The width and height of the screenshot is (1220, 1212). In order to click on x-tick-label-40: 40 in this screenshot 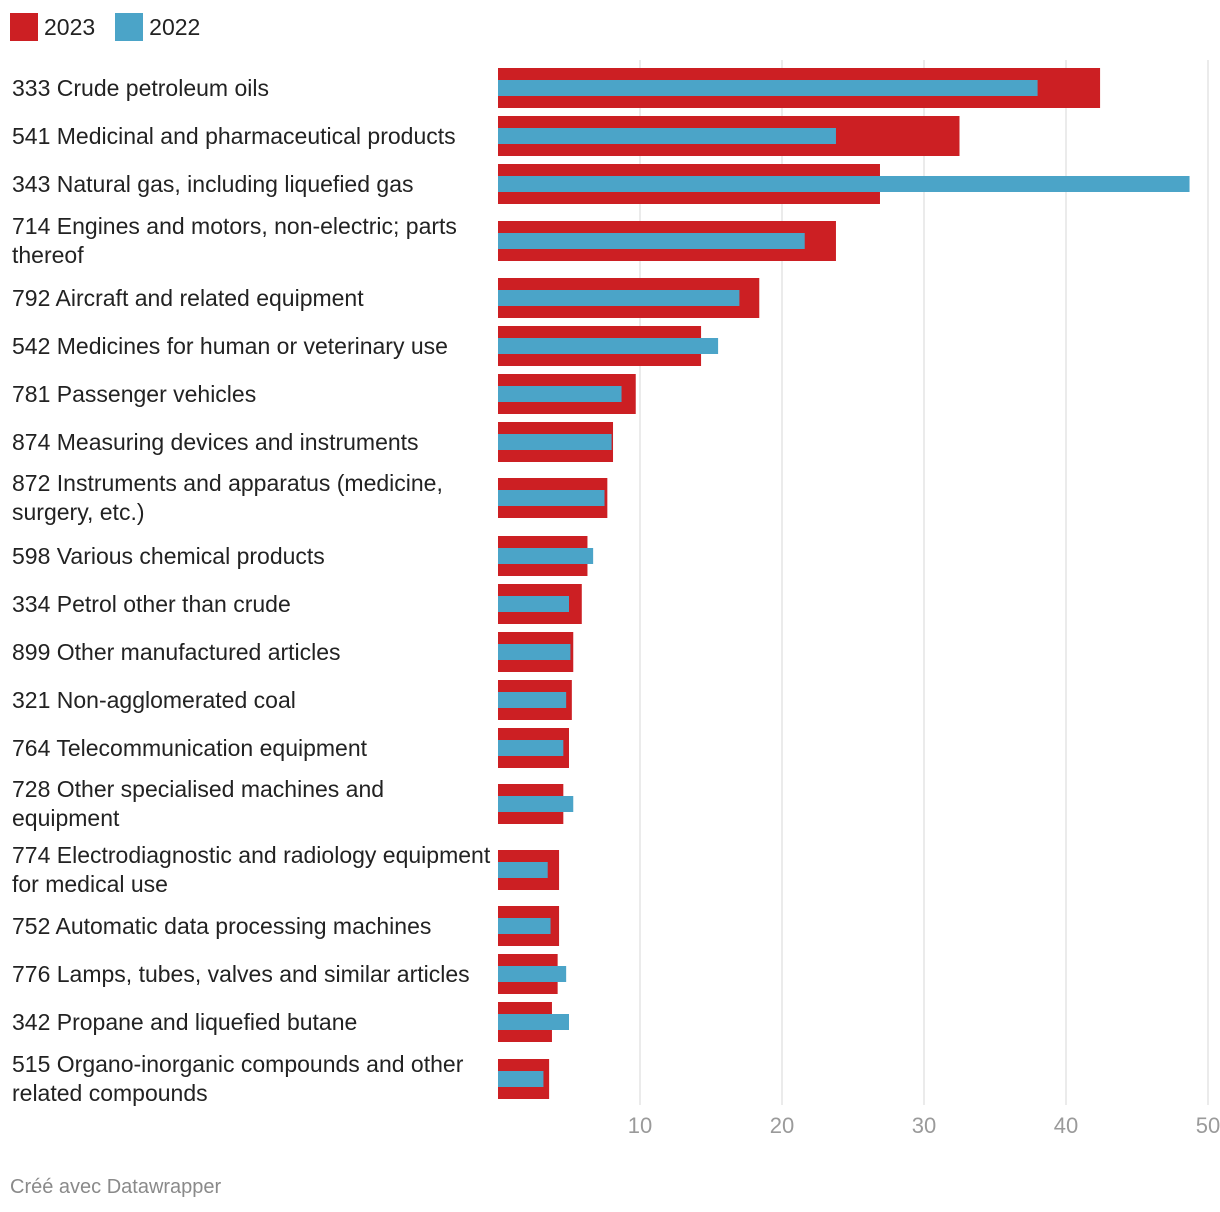, I will do `click(1066, 1125)`.